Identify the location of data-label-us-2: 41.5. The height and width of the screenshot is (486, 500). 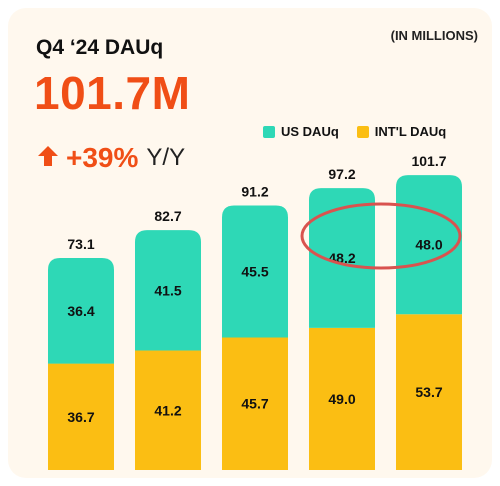
(167, 290).